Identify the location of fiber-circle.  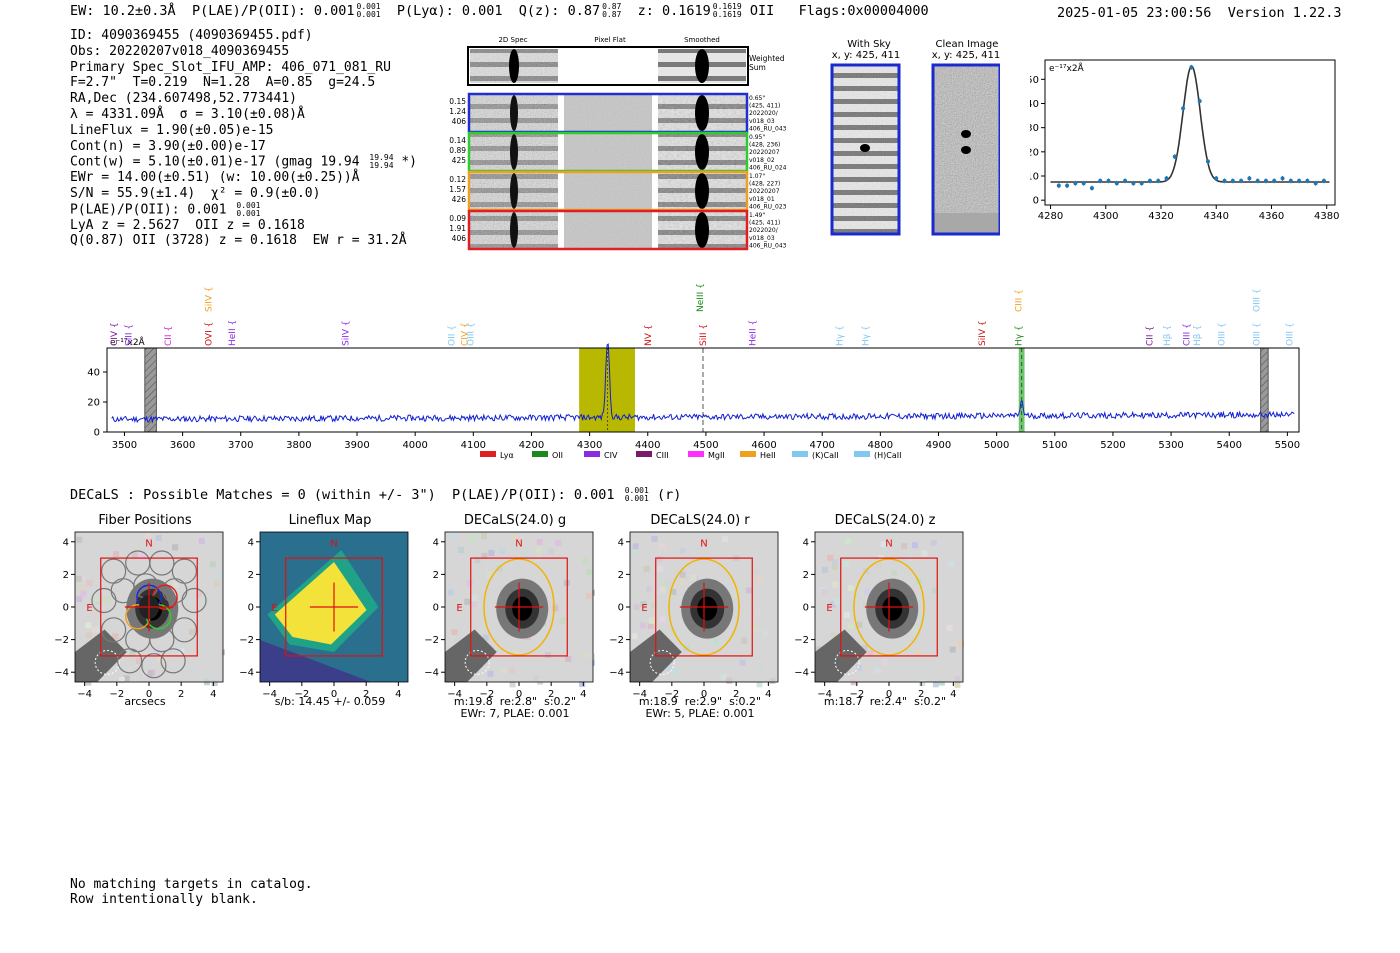
(162, 563).